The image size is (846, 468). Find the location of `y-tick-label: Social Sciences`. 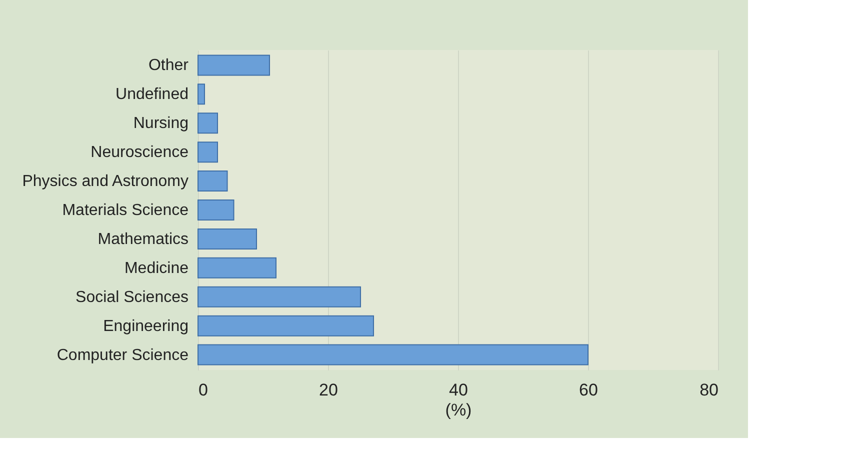

y-tick-label: Social Sciences is located at coordinates (132, 297).